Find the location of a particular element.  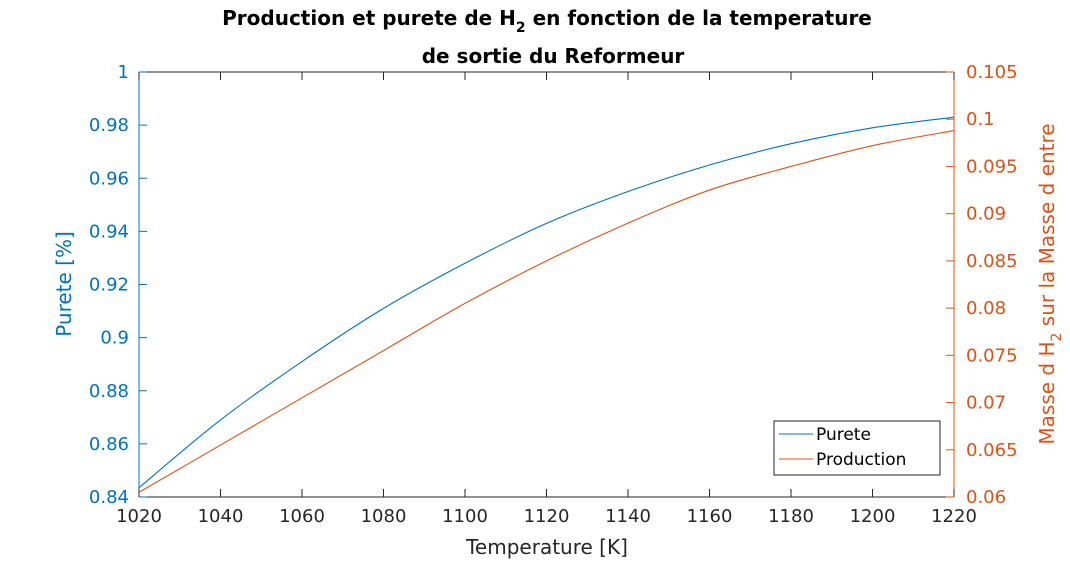

y-left-tick-label: 0.98 is located at coordinates (109, 125).